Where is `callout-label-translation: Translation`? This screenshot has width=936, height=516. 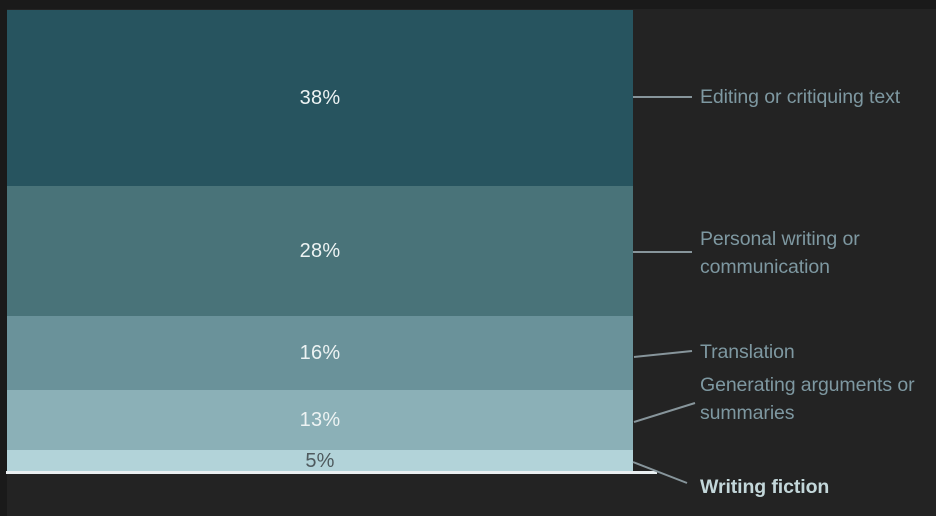
callout-label-translation: Translation is located at coordinates (747, 352).